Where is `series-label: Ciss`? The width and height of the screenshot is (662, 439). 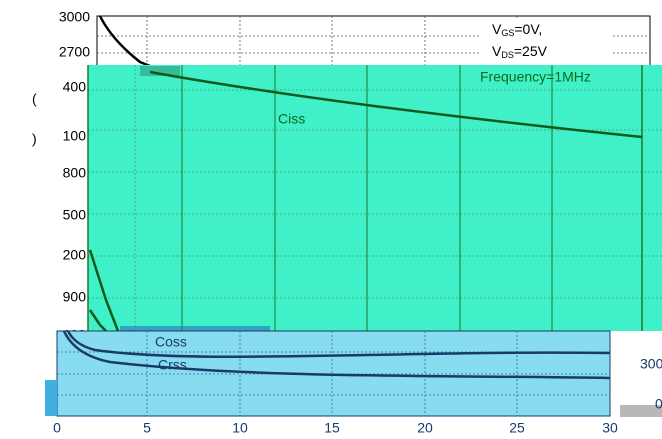 series-label: Ciss is located at coordinates (291, 119).